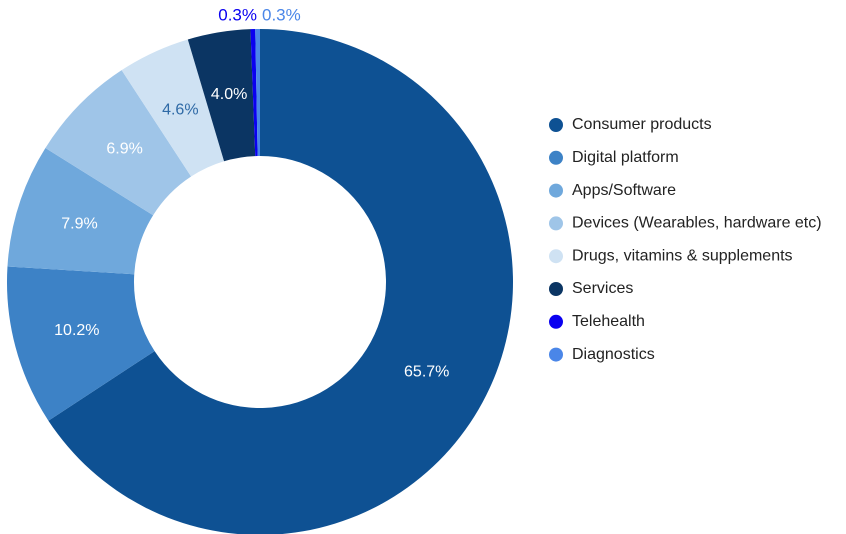 This screenshot has width=846, height=534. Describe the element at coordinates (602, 288) in the screenshot. I see `legend-label: Services` at that location.